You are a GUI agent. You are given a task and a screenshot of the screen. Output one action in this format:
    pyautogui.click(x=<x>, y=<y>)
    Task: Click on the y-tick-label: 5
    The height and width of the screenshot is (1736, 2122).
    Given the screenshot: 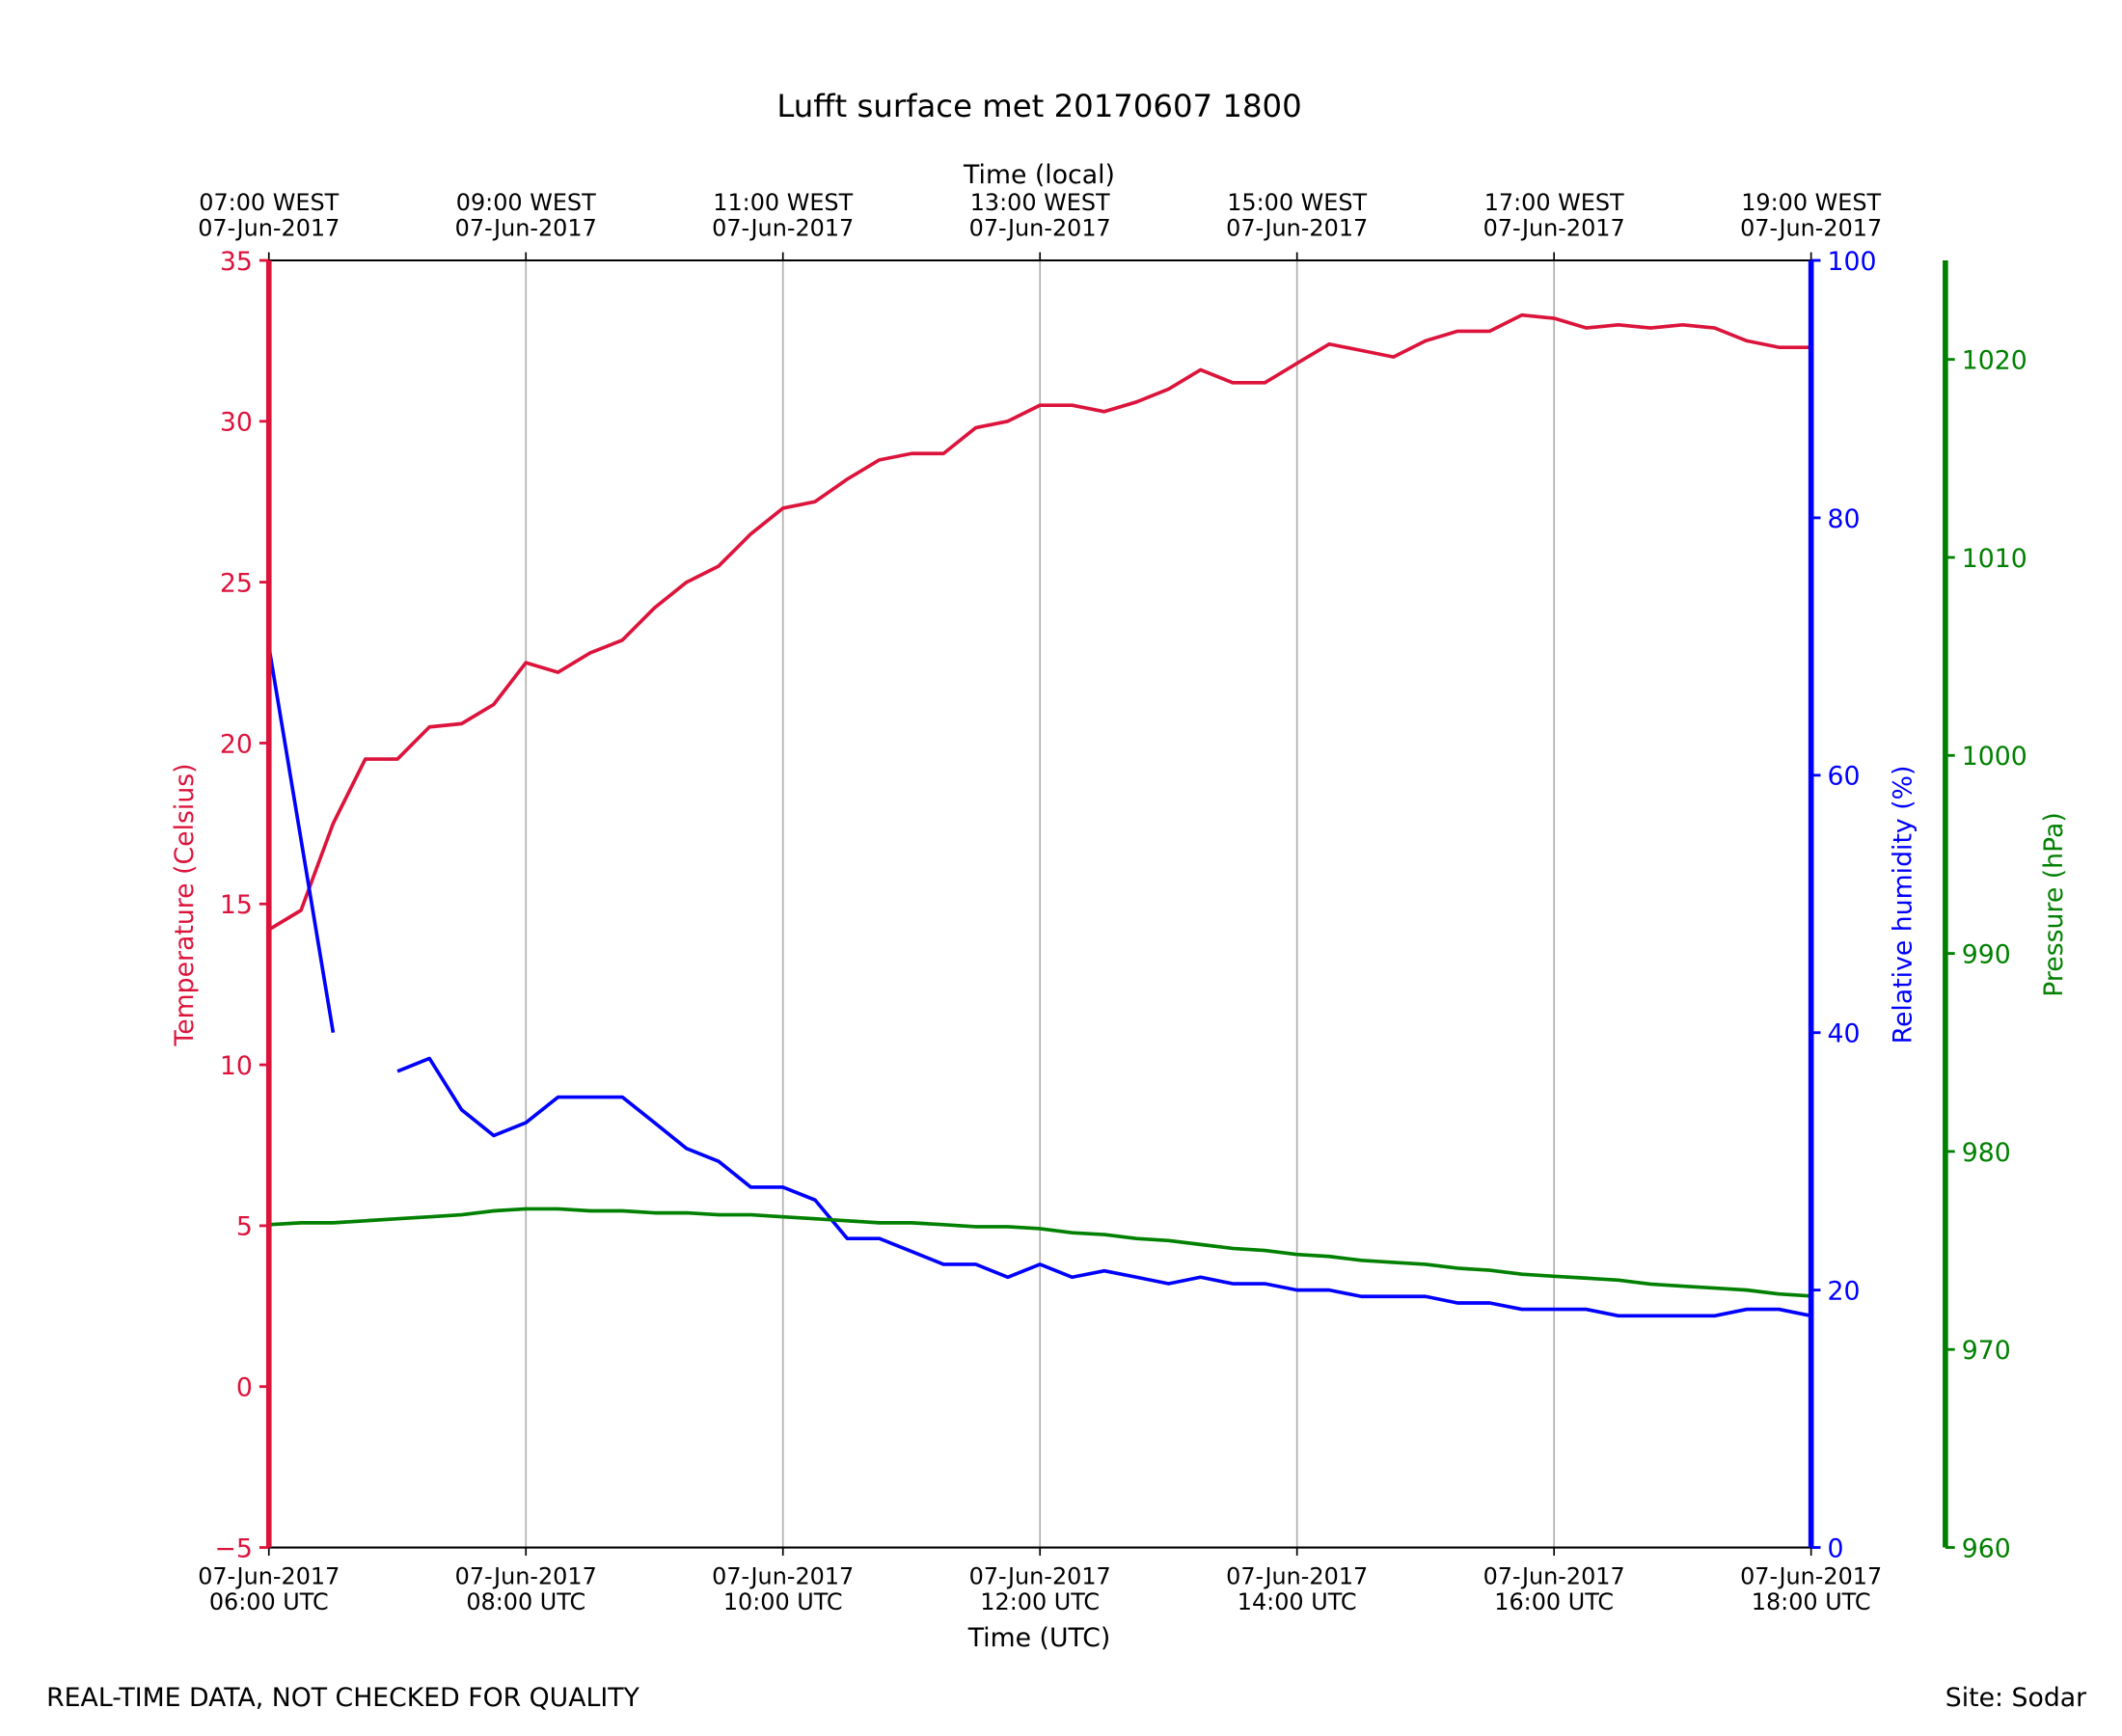 What is the action you would take?
    pyautogui.click(x=245, y=1227)
    